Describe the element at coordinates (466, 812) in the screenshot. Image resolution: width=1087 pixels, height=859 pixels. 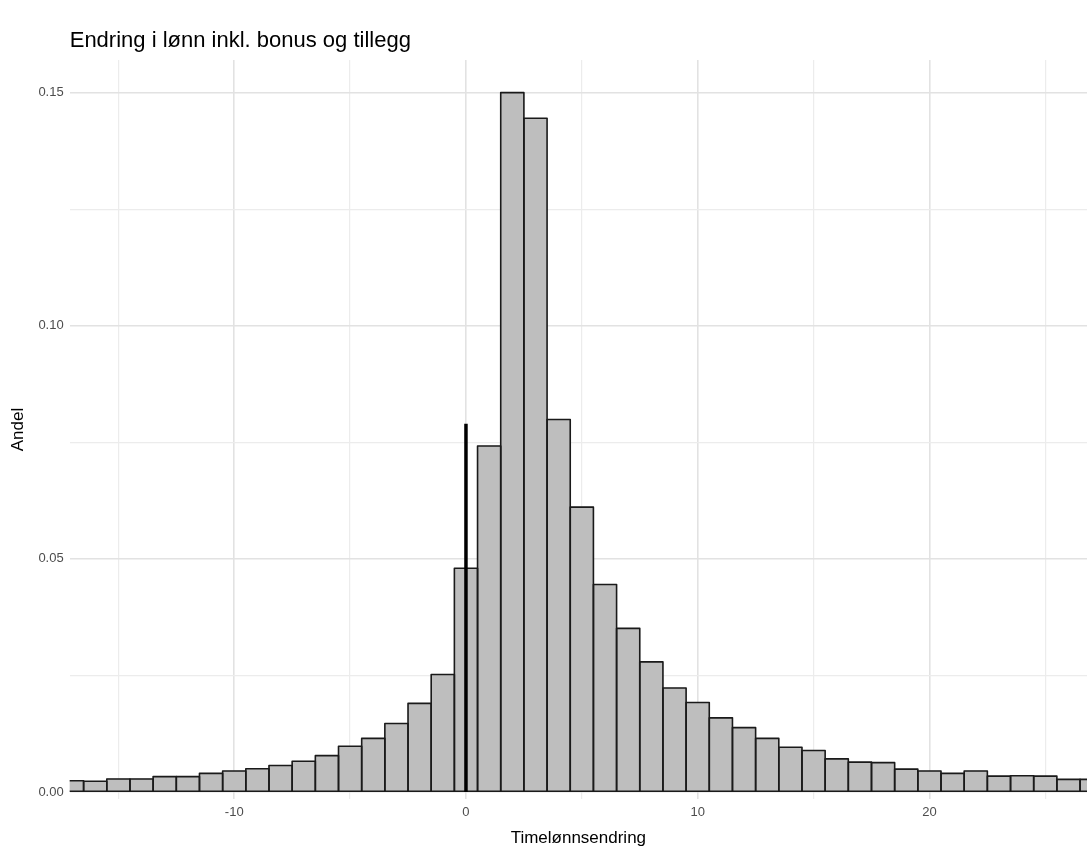
I see `x-tick-label: 0` at that location.